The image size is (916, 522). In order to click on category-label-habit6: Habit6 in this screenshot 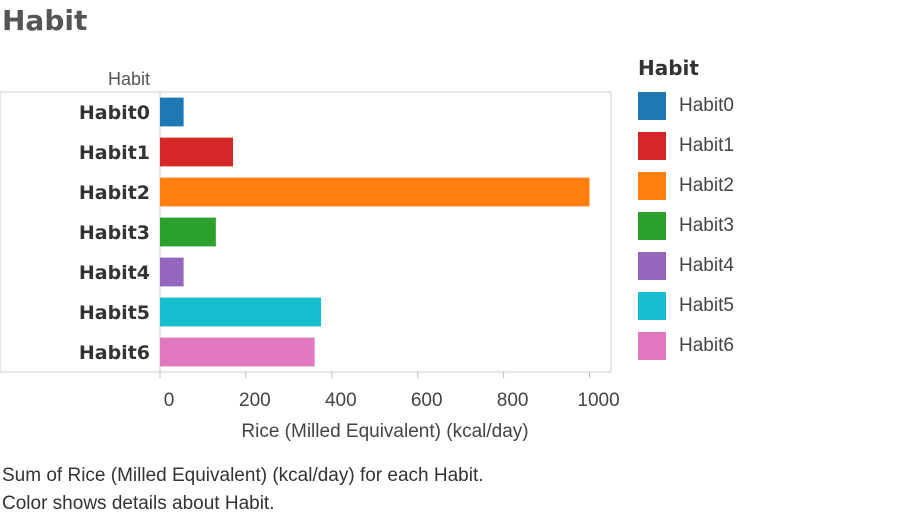, I will do `click(114, 353)`.